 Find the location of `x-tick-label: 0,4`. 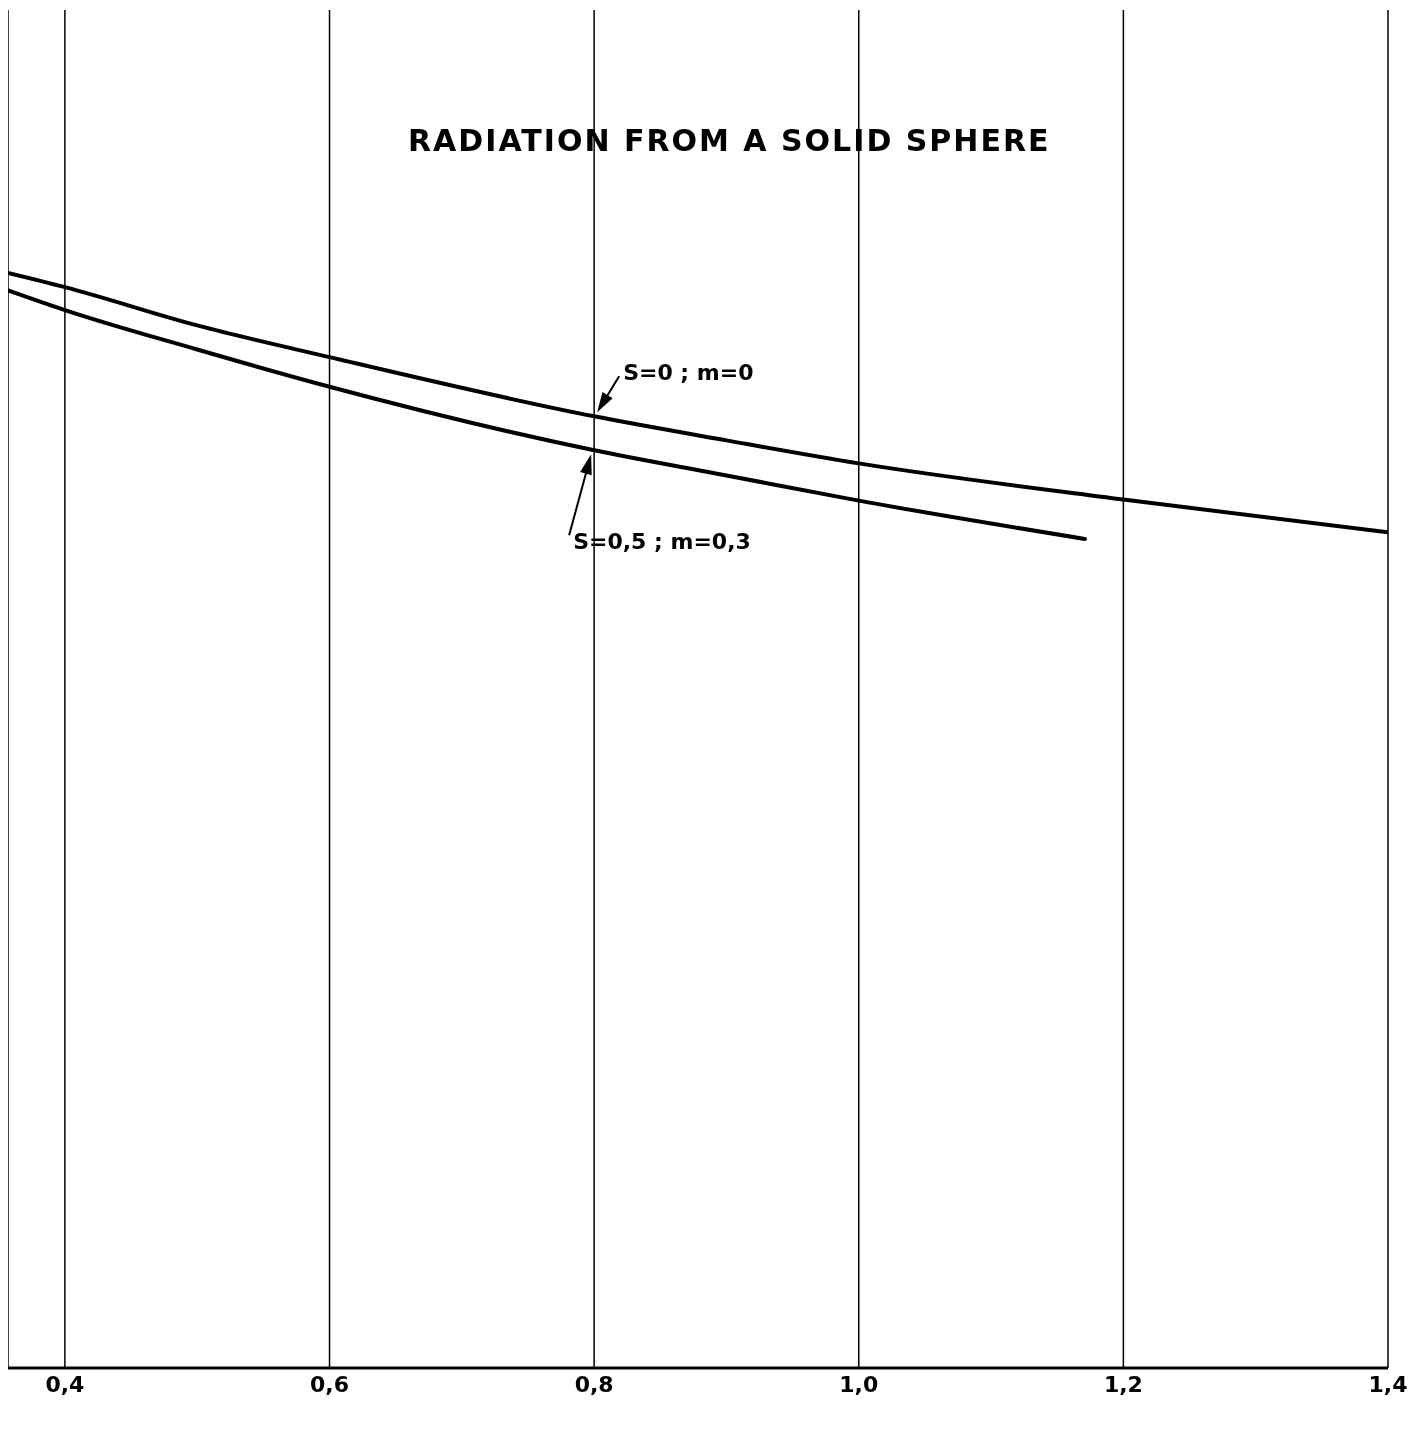

x-tick-label: 0,4 is located at coordinates (65, 1384).